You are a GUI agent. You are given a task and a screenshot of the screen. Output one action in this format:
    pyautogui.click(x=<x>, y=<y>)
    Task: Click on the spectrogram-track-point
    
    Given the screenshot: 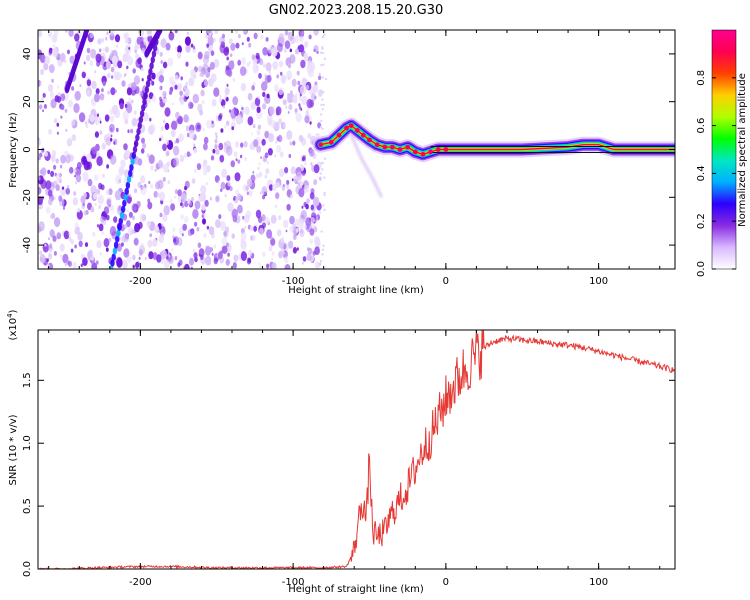 What is the action you would take?
    pyautogui.click(x=408, y=147)
    